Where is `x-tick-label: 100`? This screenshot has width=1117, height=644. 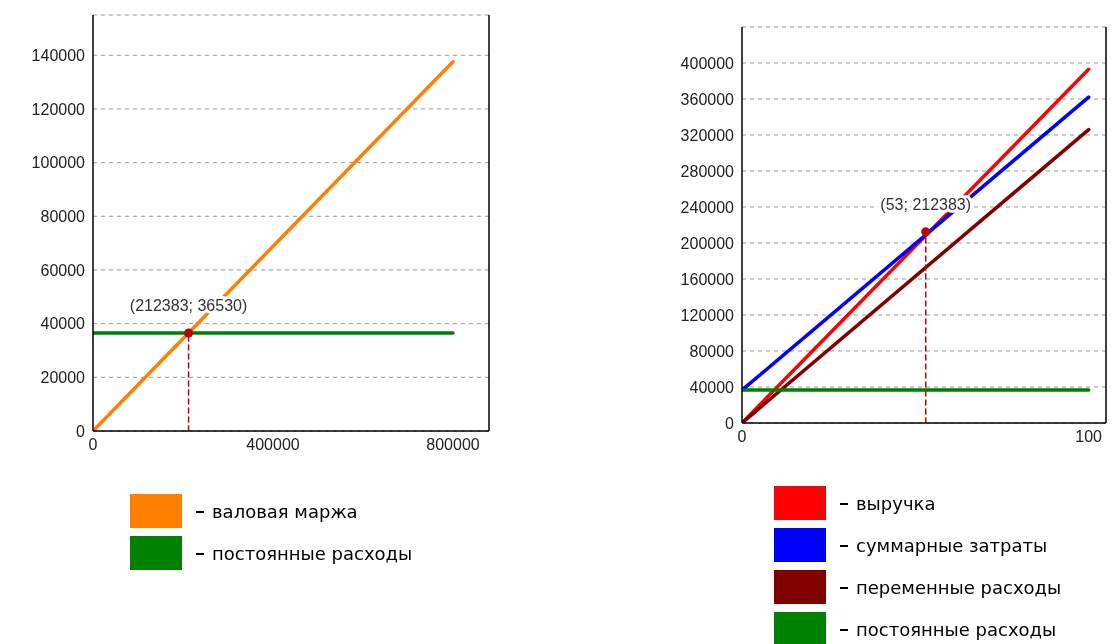 x-tick-label: 100 is located at coordinates (1089, 437).